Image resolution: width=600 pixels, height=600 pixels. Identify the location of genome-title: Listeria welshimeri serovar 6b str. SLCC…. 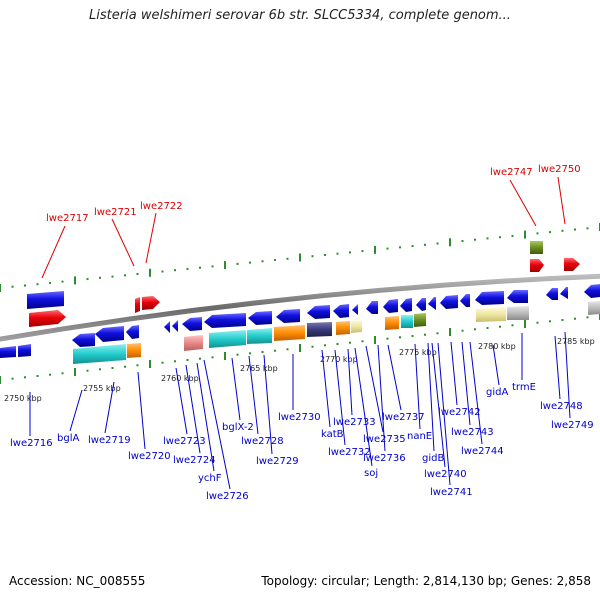
(300, 15).